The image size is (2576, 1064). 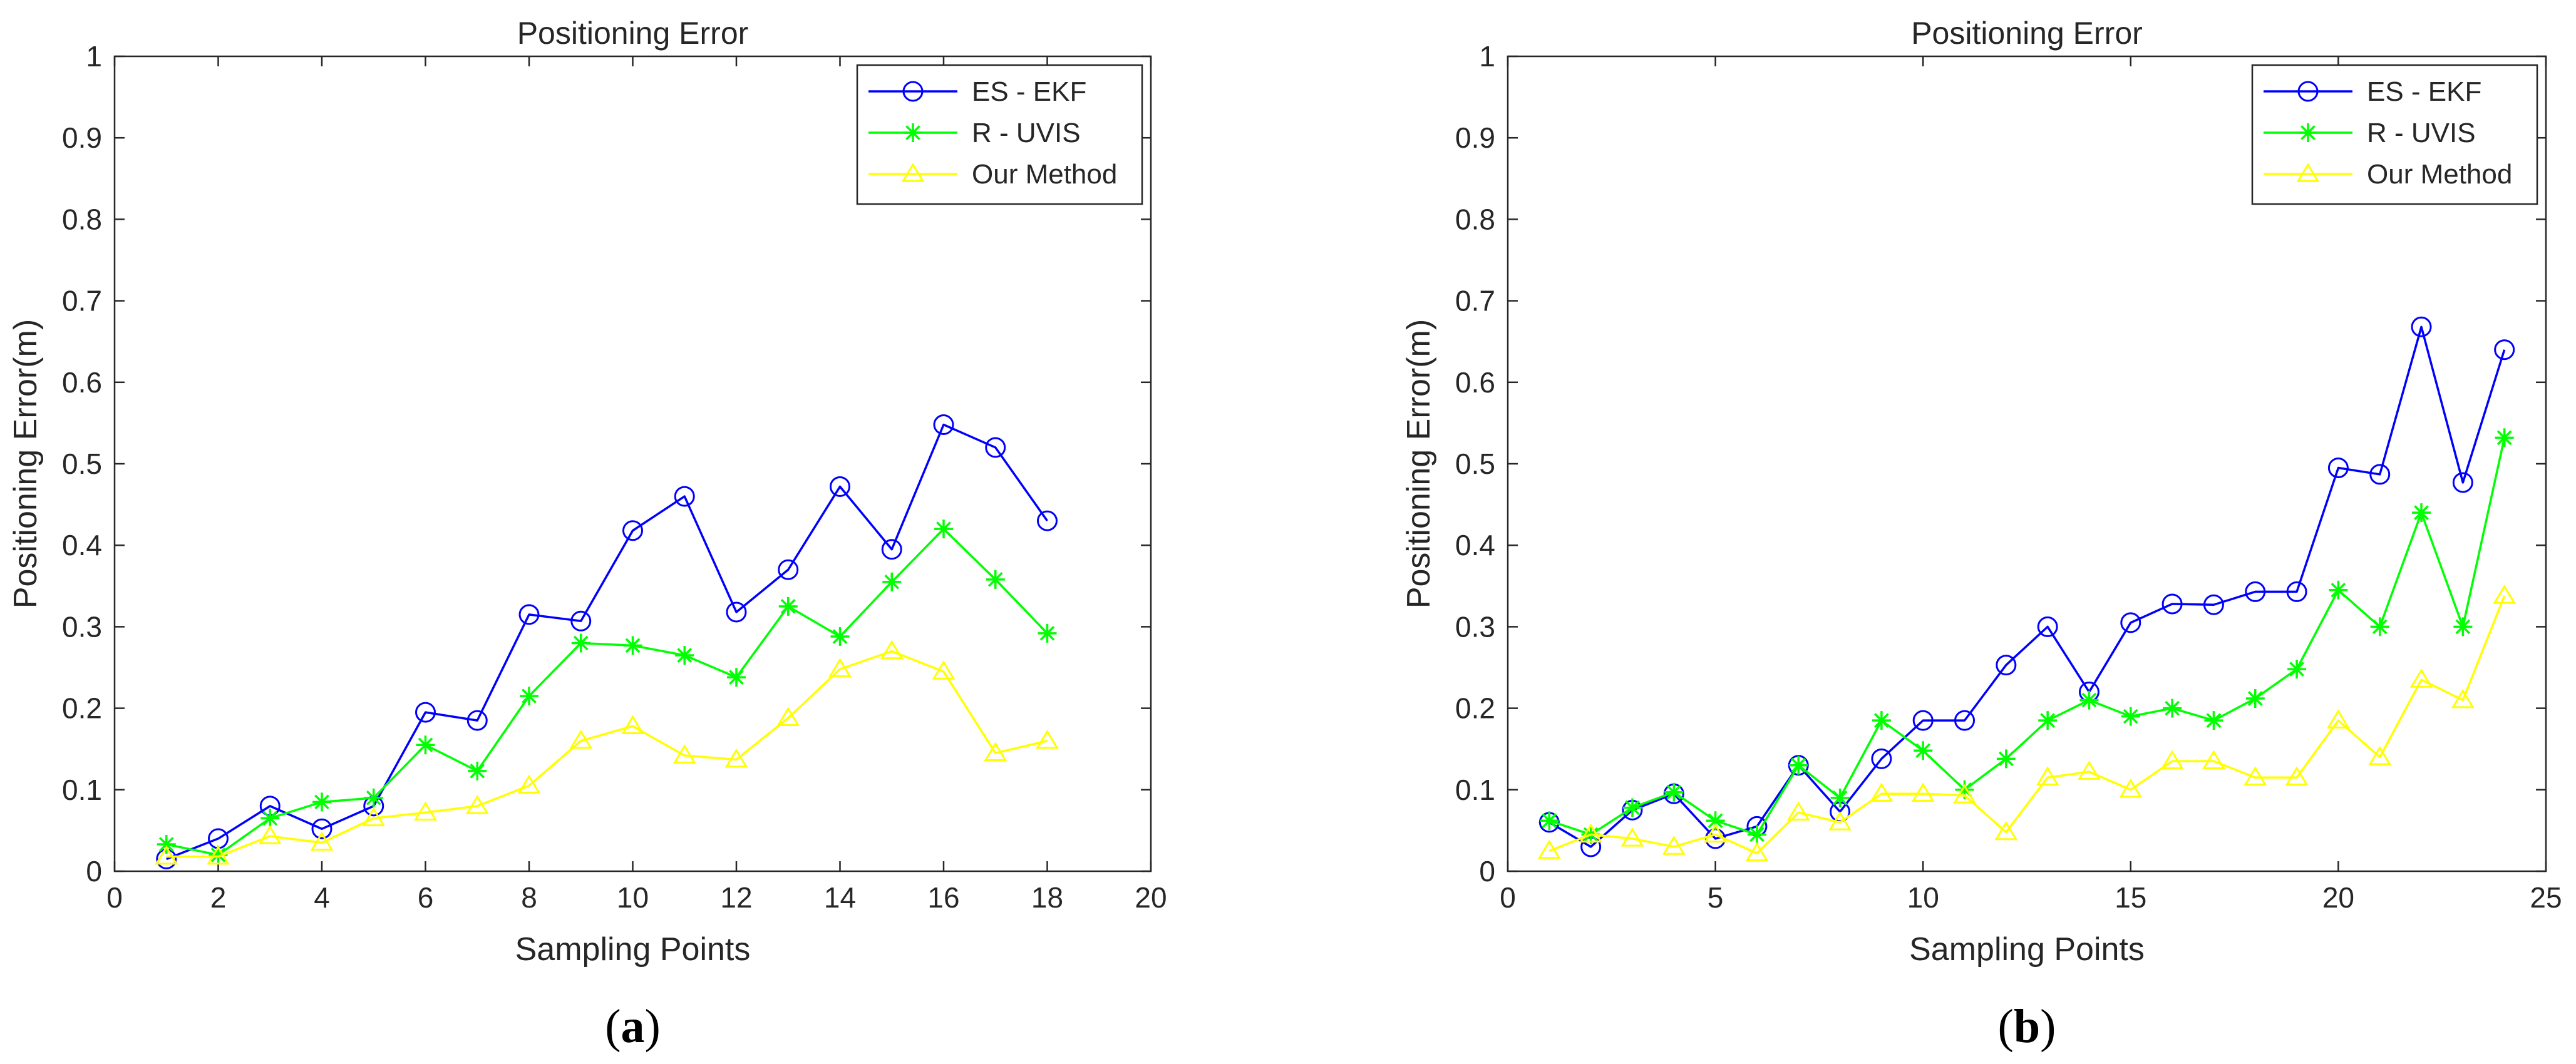 I want to click on series-r-uvis, so click(x=607, y=691).